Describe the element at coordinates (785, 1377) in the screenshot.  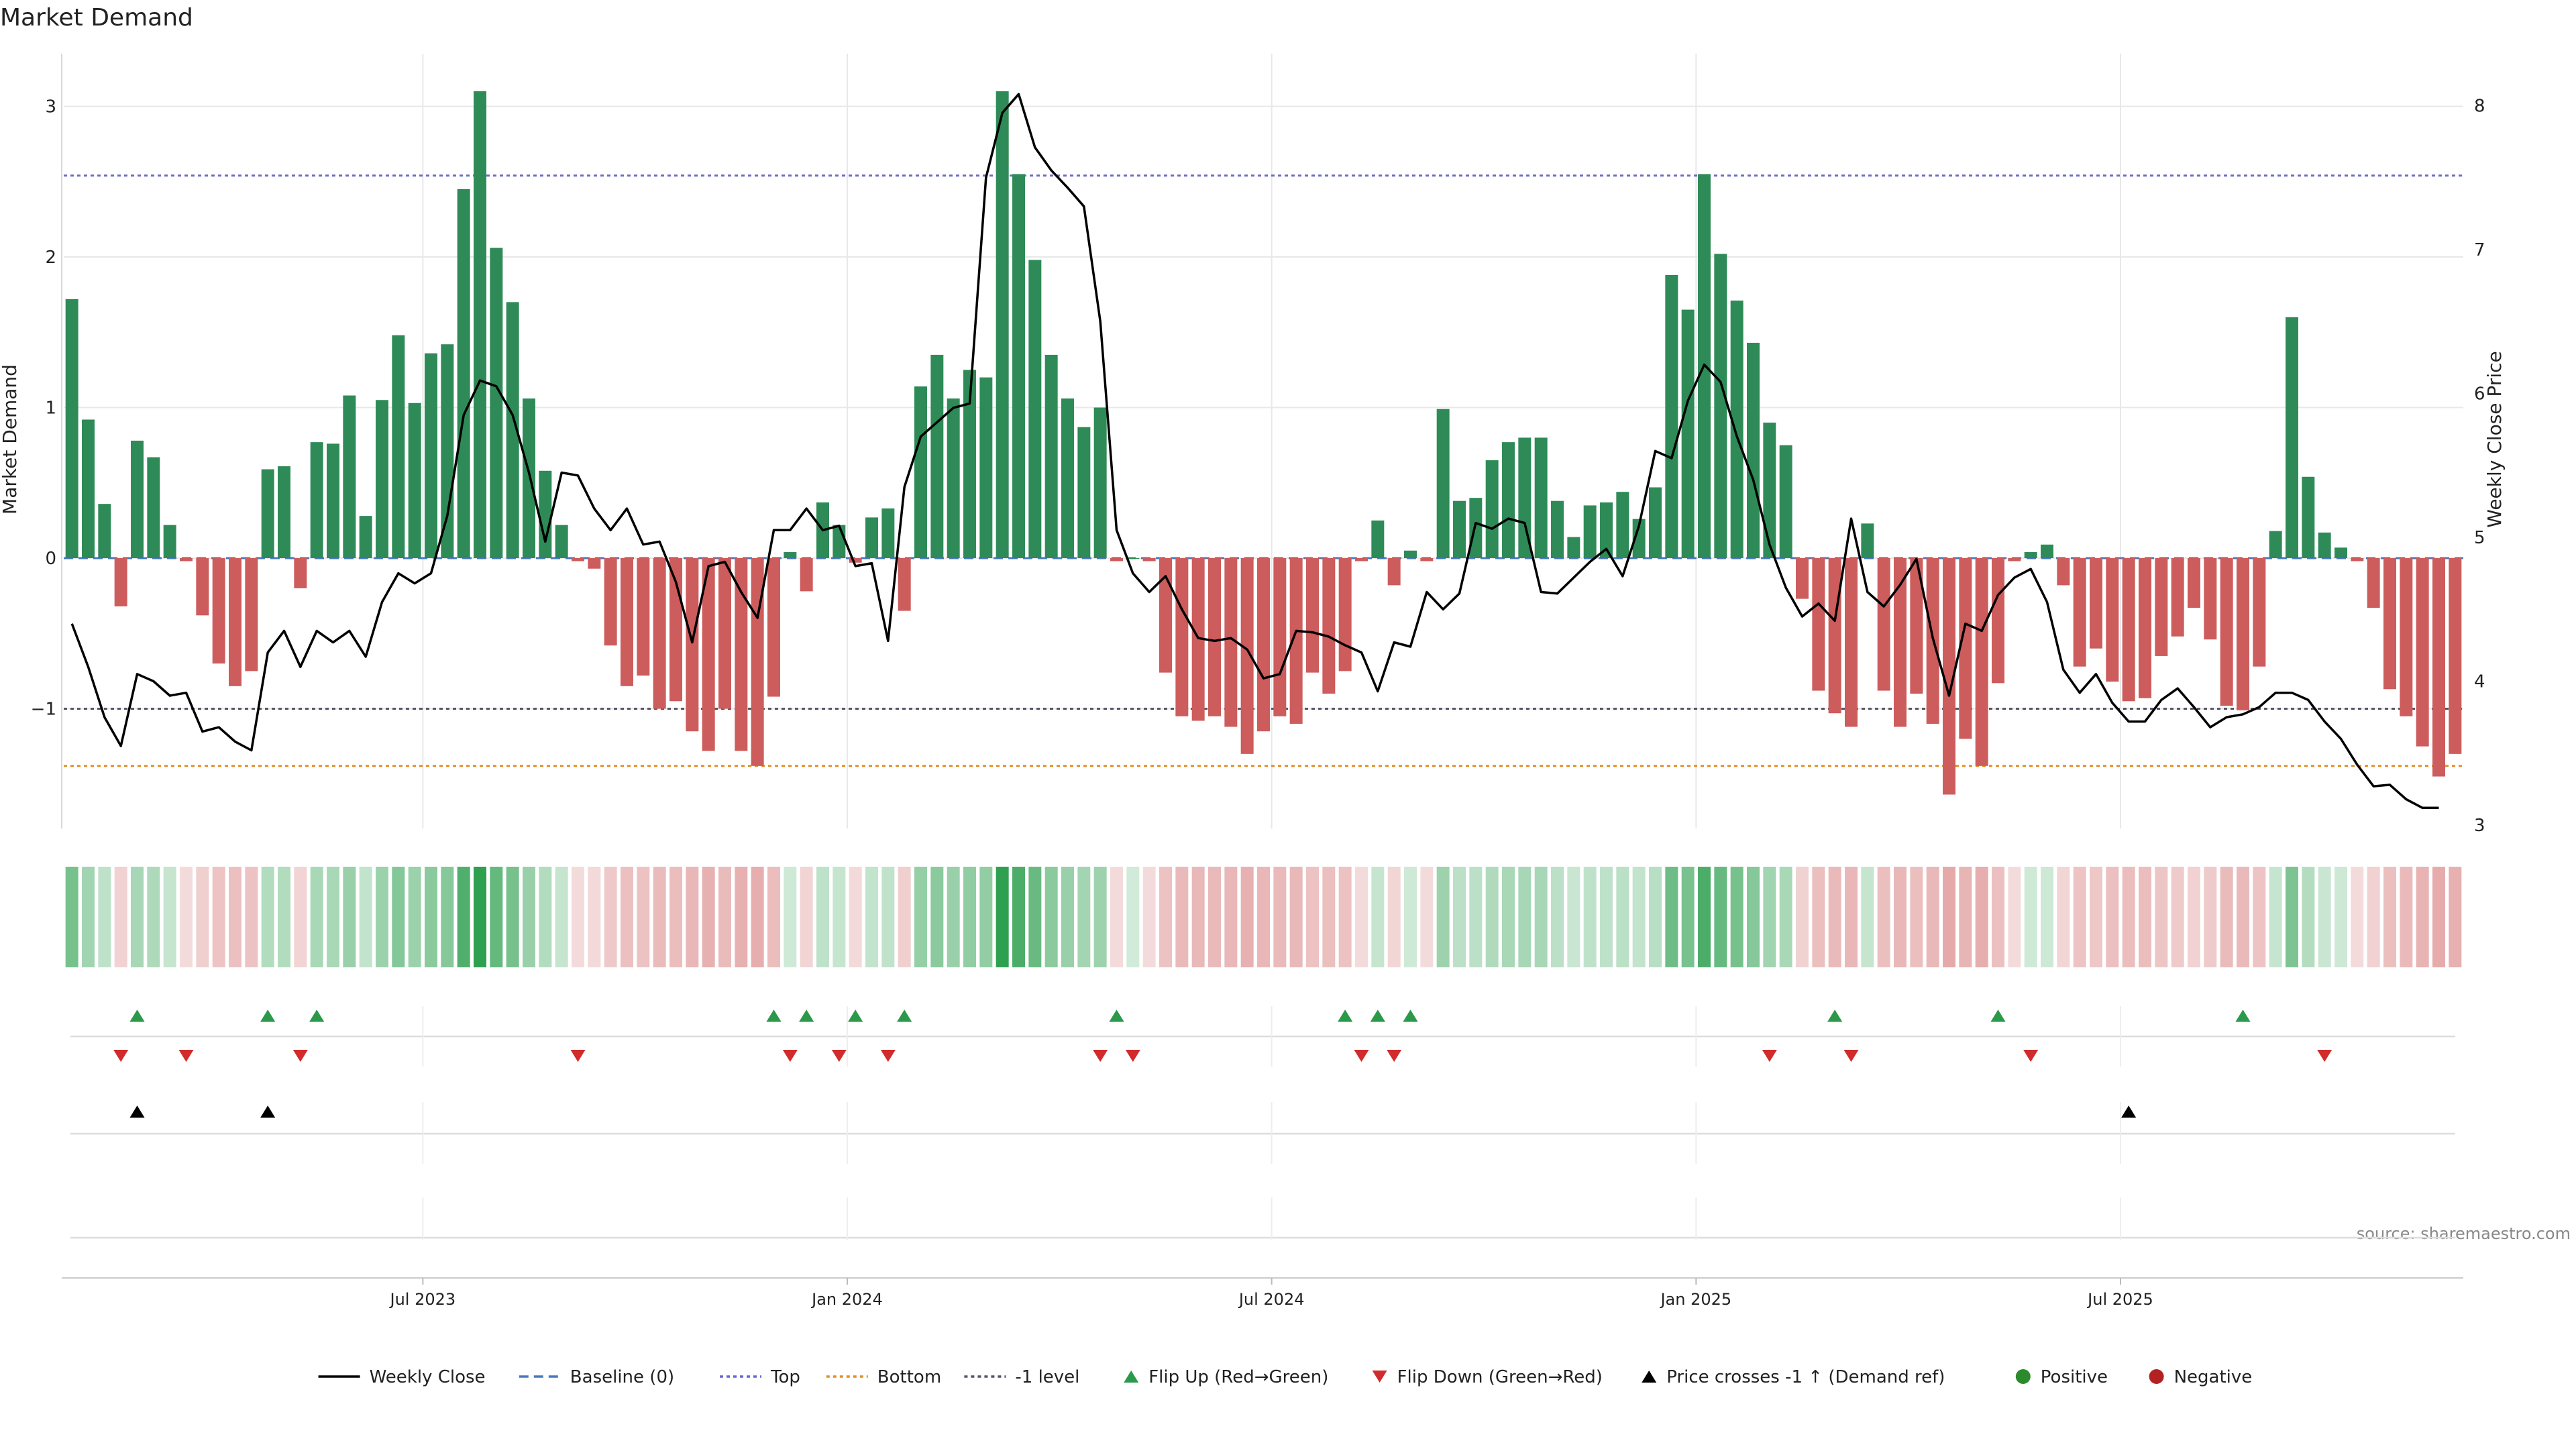
I see `legend-label: Top` at that location.